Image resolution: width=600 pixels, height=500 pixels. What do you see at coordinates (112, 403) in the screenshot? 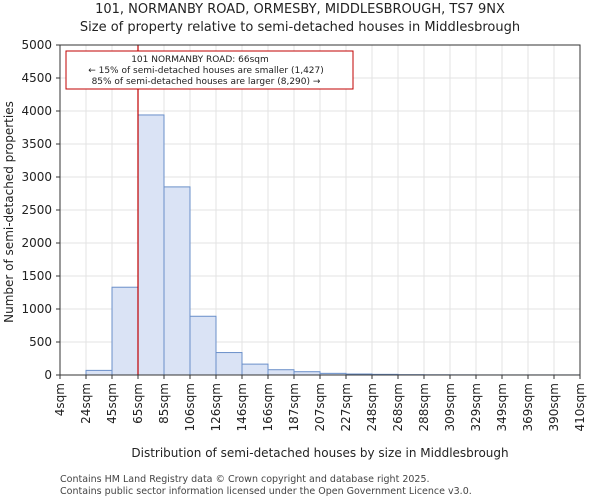
I see `x-tick-label: 45sqm` at bounding box center [112, 403].